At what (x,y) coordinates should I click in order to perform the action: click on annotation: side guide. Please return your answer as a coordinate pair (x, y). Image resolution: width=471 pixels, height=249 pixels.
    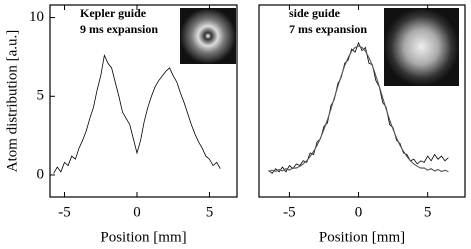
    Looking at the image, I should click on (315, 13).